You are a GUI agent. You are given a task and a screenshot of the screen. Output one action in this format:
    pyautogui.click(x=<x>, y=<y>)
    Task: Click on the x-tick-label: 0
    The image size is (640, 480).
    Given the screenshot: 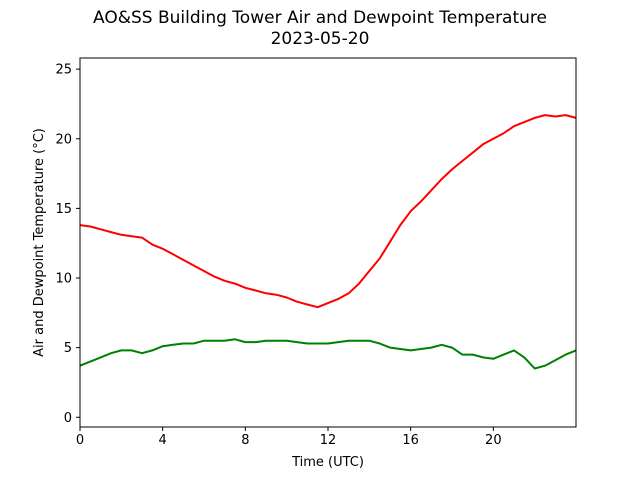 What is the action you would take?
    pyautogui.click(x=80, y=440)
    